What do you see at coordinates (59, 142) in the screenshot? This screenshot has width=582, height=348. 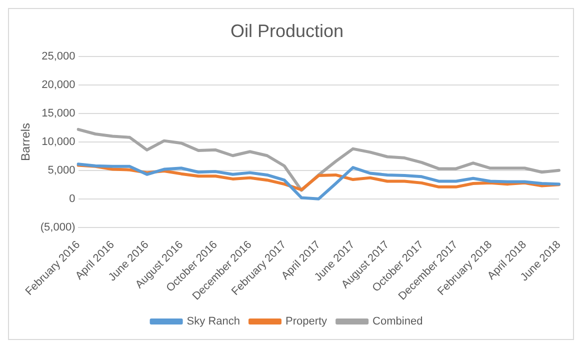 I see `y-tick-label: 10,000` at bounding box center [59, 142].